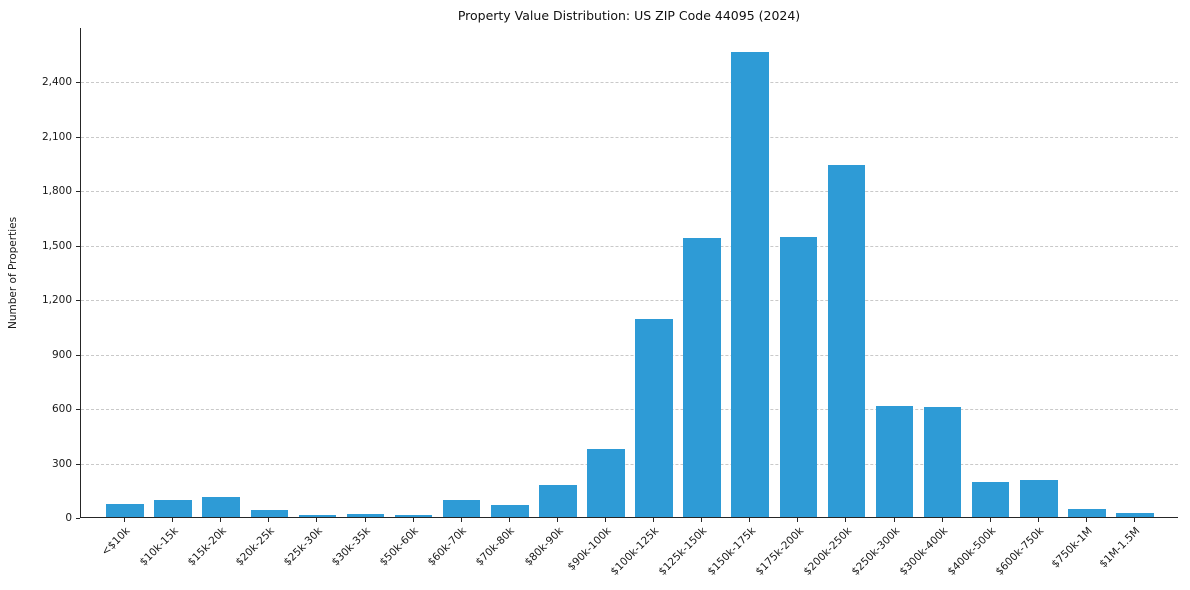 The width and height of the screenshot is (1190, 590). What do you see at coordinates (56, 136) in the screenshot?
I see `y-tick-label: 2,100` at bounding box center [56, 136].